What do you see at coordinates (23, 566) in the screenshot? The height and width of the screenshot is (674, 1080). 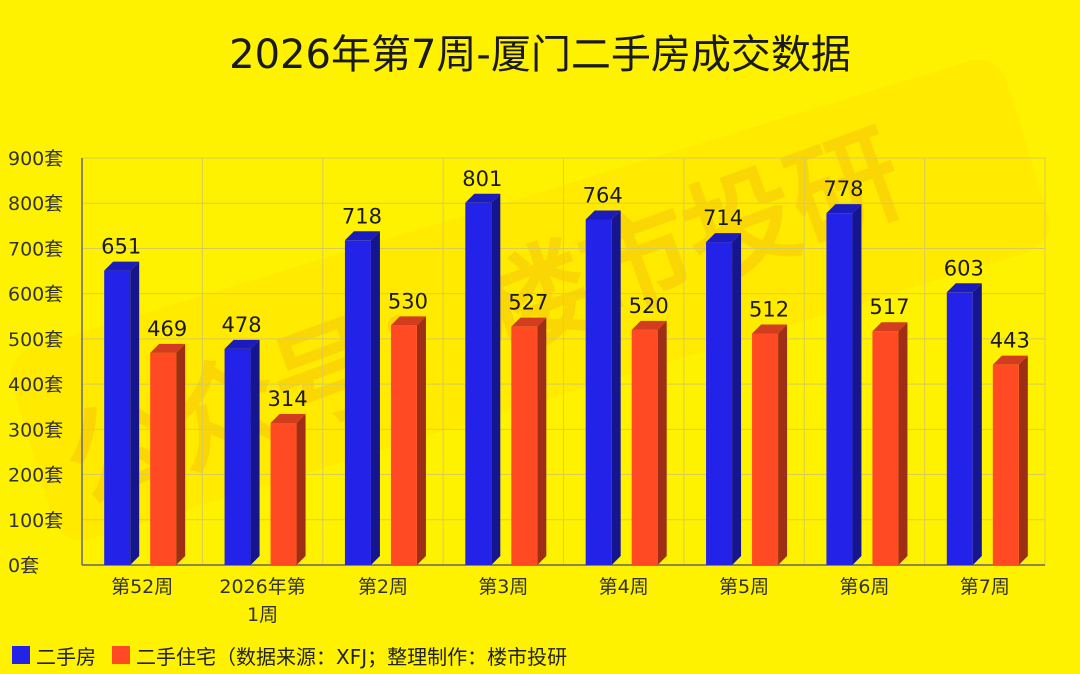 I see `y-tick-label: 0套` at bounding box center [23, 566].